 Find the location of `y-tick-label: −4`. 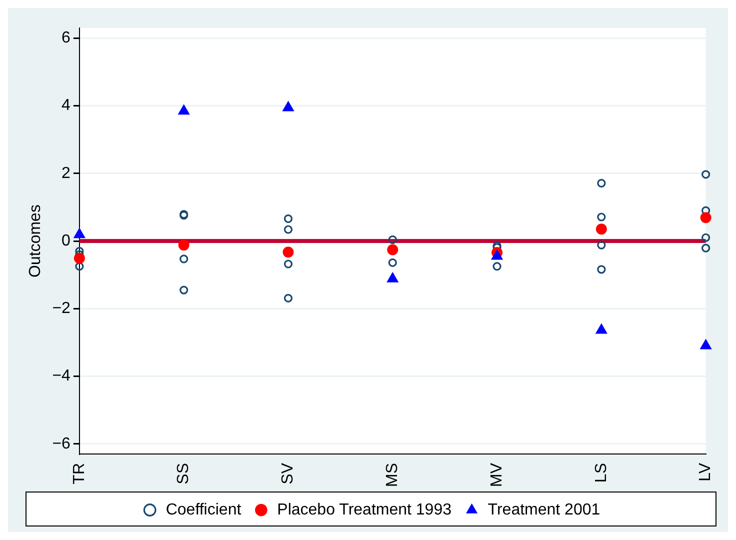

y-tick-label: −4 is located at coordinates (61, 376).